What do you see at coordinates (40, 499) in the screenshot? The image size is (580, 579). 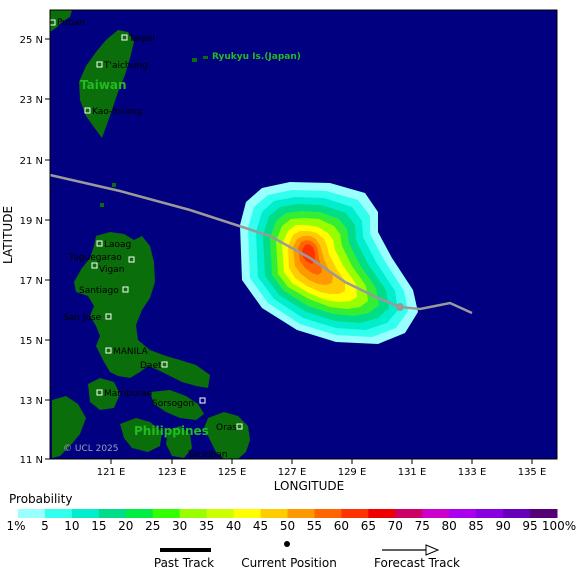 I see `probability-legend-title: Probability` at bounding box center [40, 499].